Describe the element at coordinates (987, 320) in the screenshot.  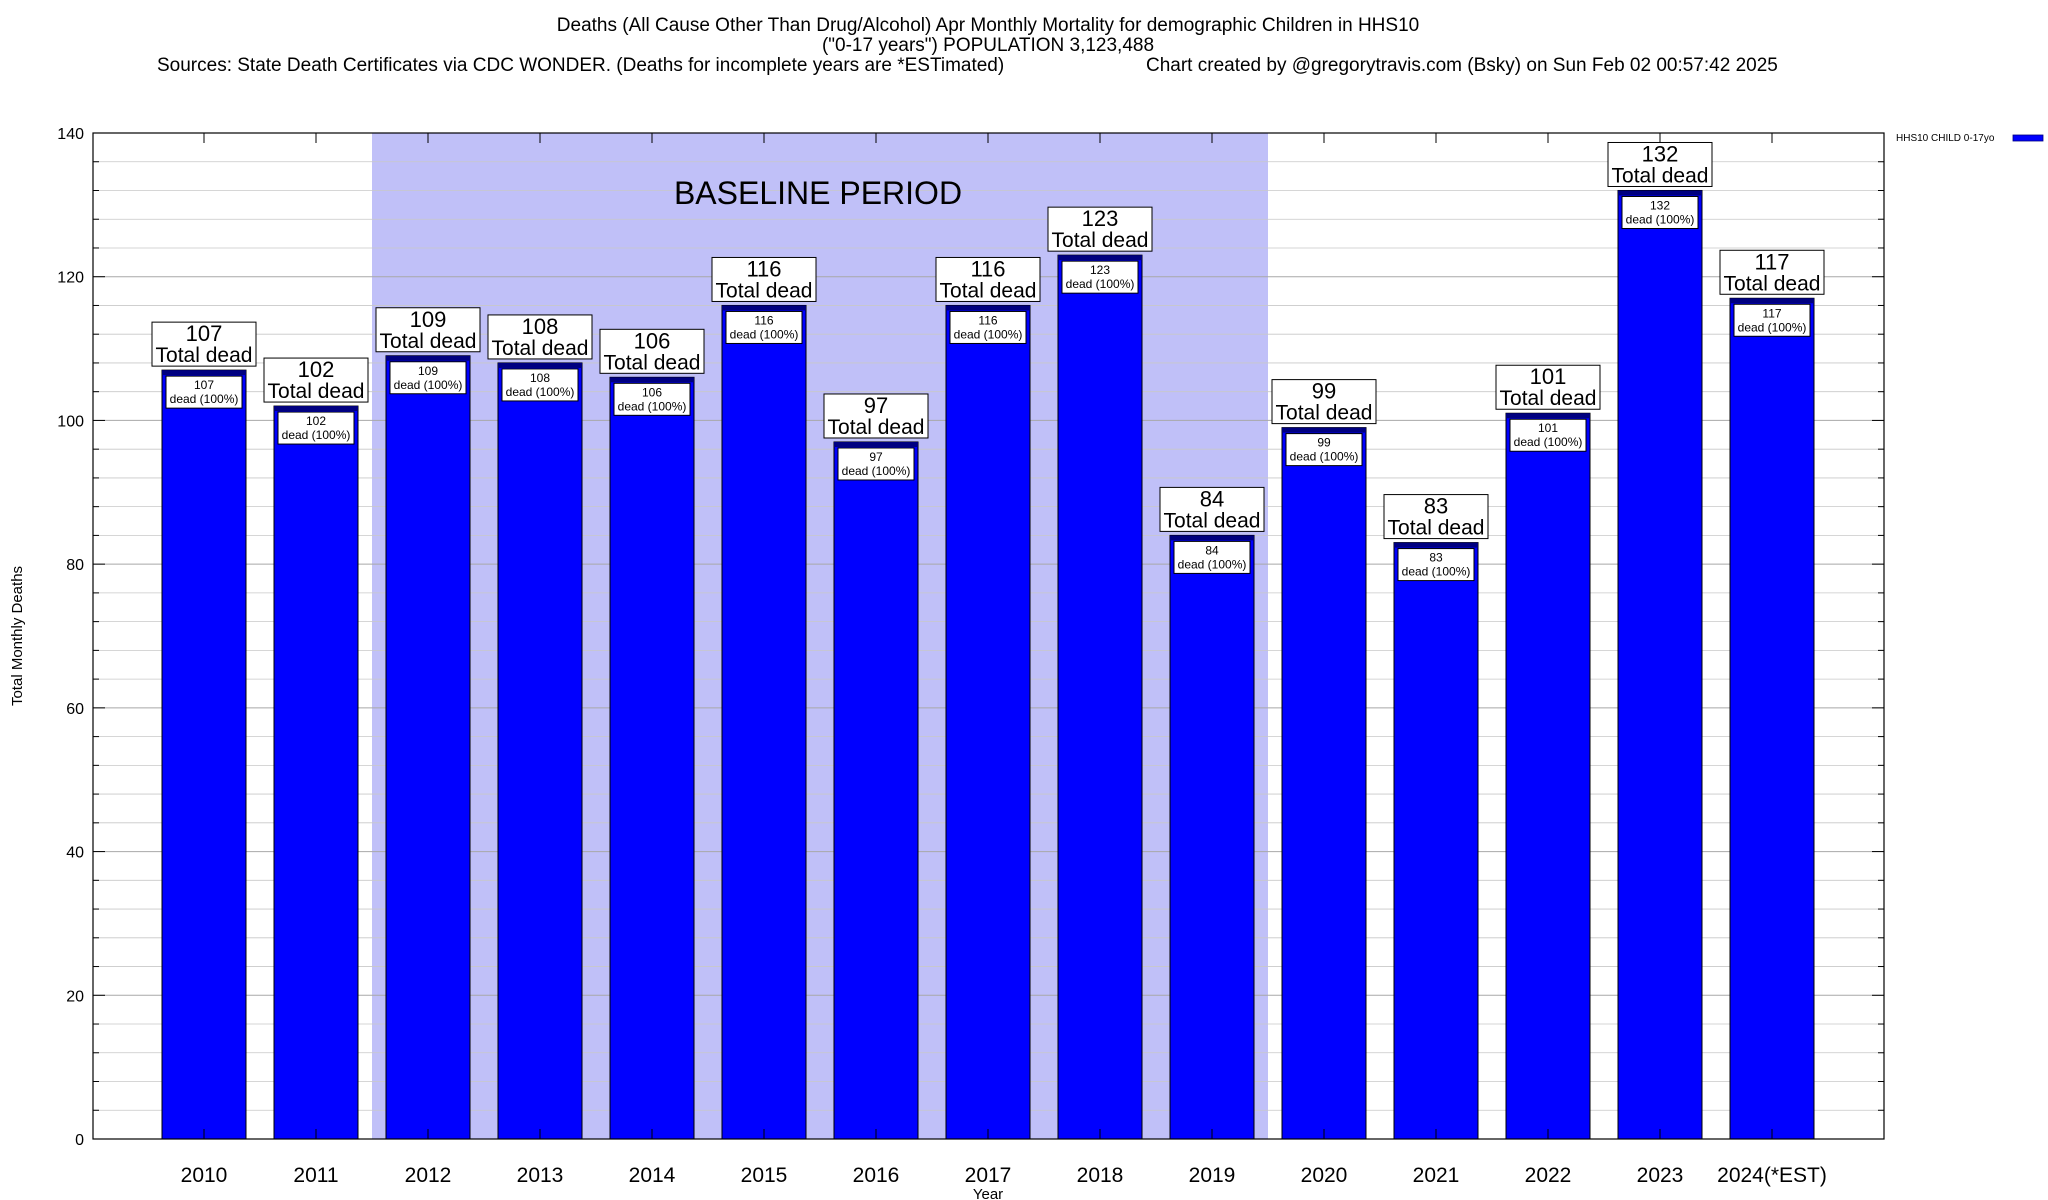
I see `bar-share-value: 116` at that location.